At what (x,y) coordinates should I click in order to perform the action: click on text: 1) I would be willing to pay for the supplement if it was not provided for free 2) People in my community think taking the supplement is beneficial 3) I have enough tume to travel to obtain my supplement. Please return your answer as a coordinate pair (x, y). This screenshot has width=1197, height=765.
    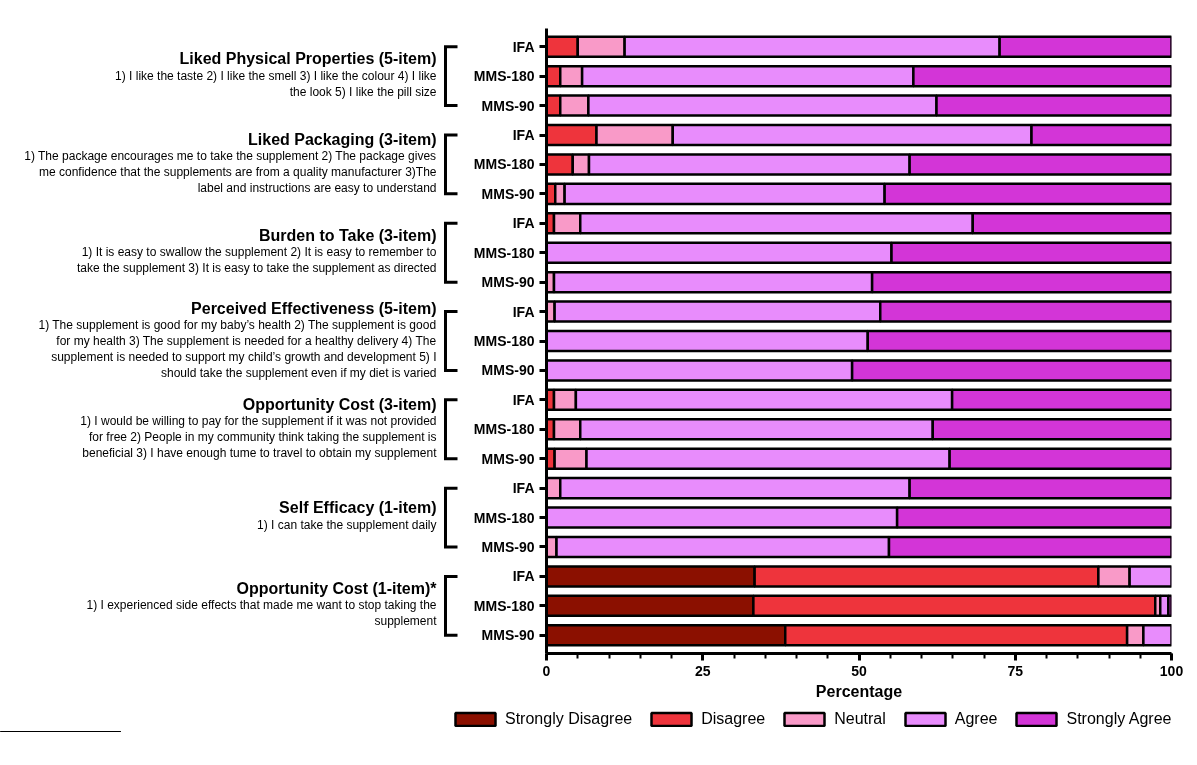
    Looking at the image, I should click on (259, 437).